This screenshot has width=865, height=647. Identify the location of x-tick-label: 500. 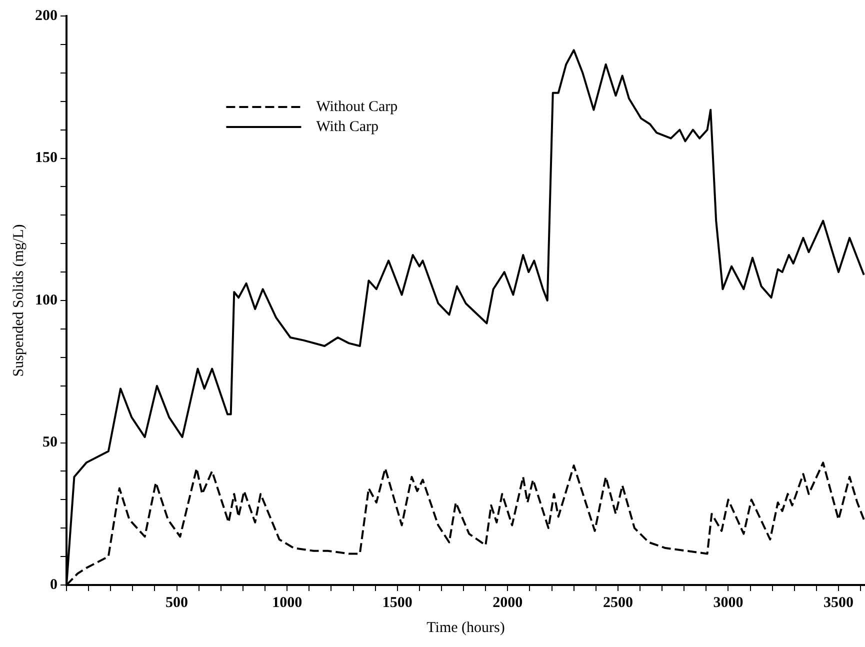
(177, 602).